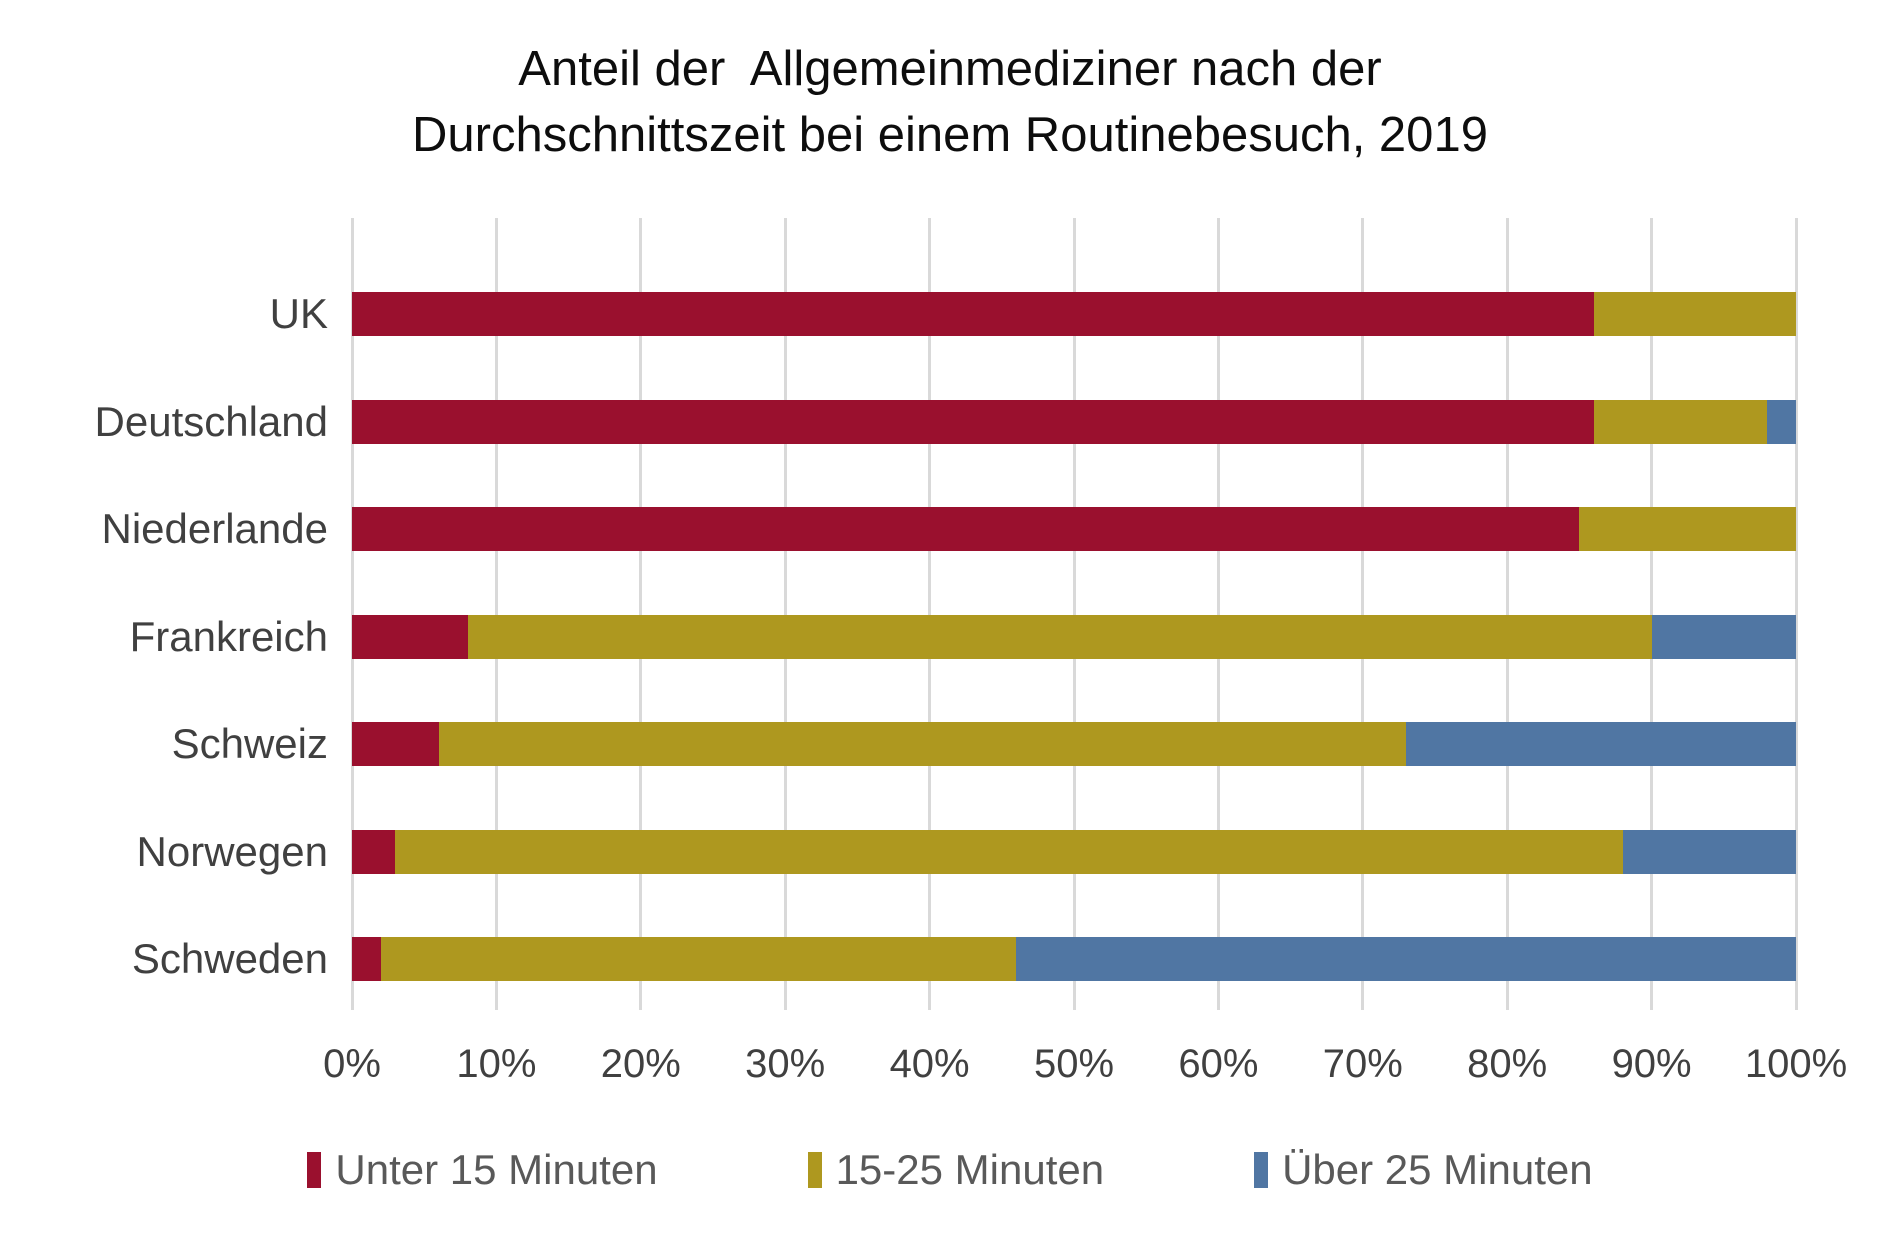 This screenshot has width=1900, height=1245. I want to click on category-label: UK, so click(298, 313).